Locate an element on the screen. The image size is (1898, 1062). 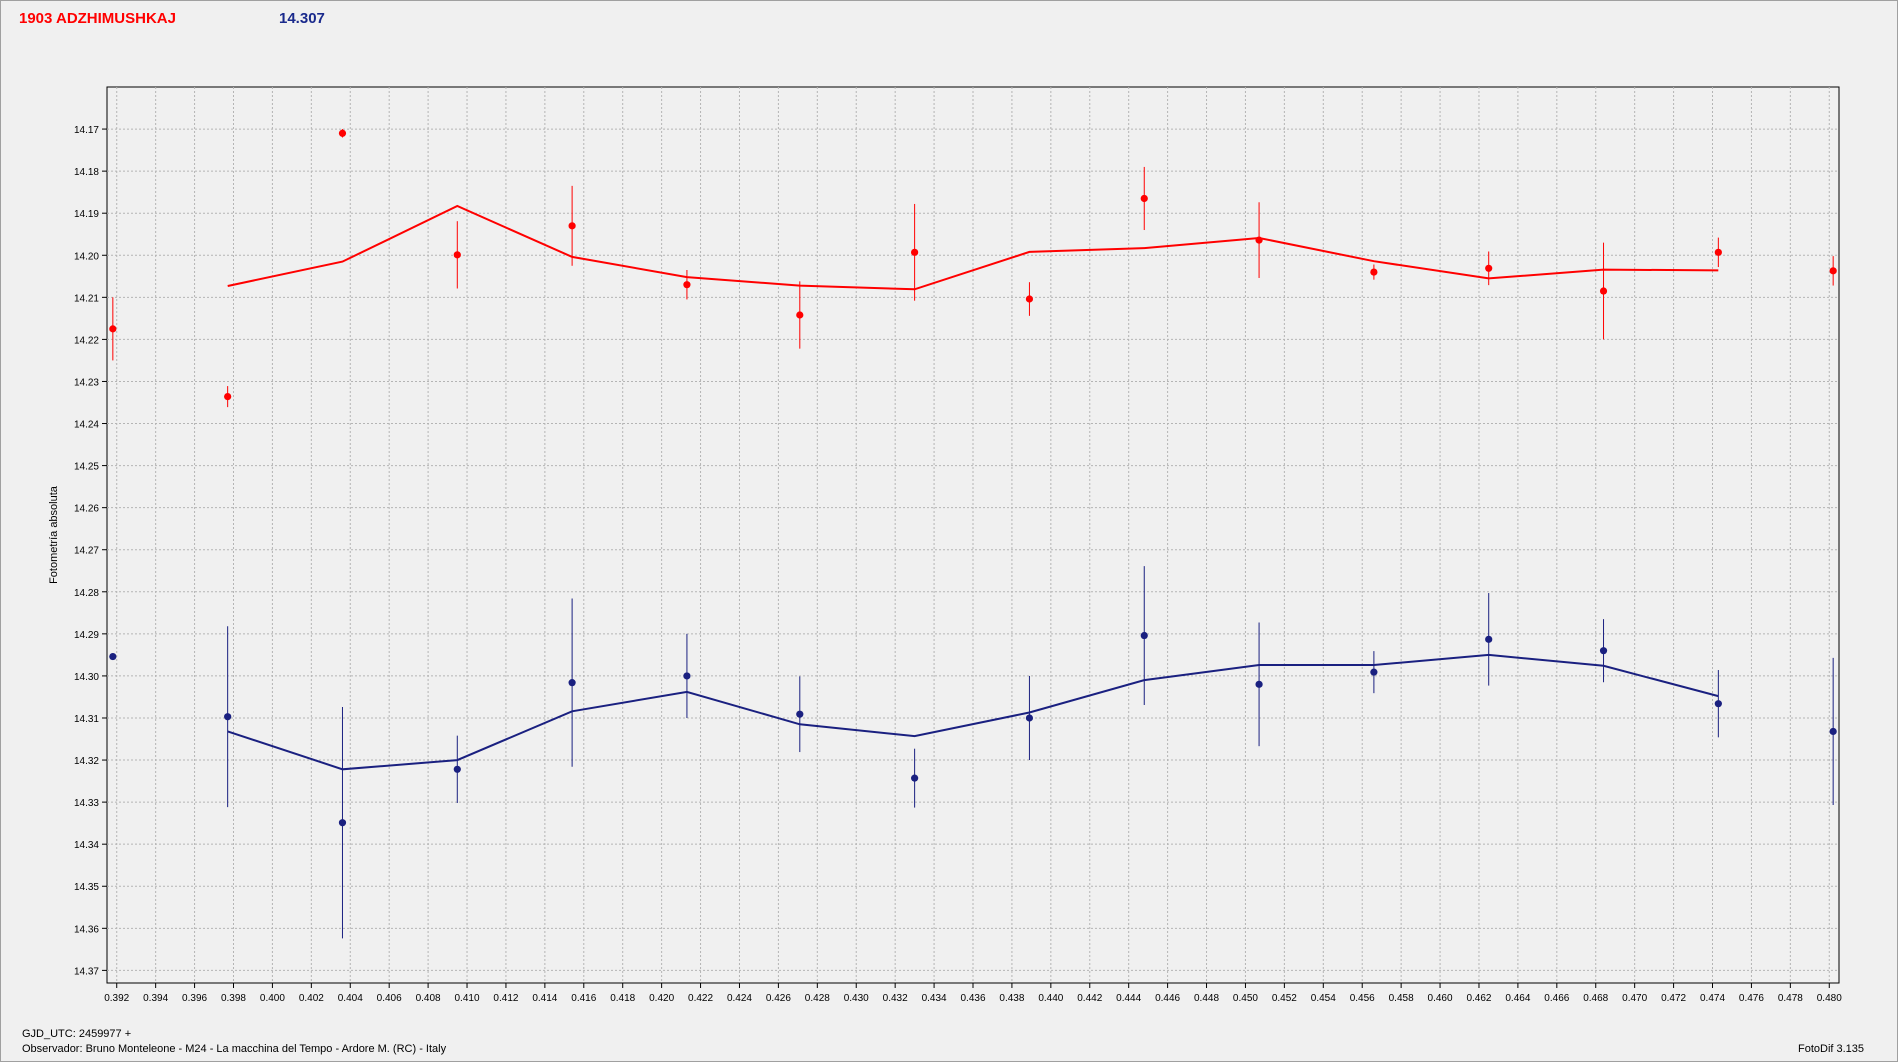
x-tick-label: 0.424 is located at coordinates (739, 998).